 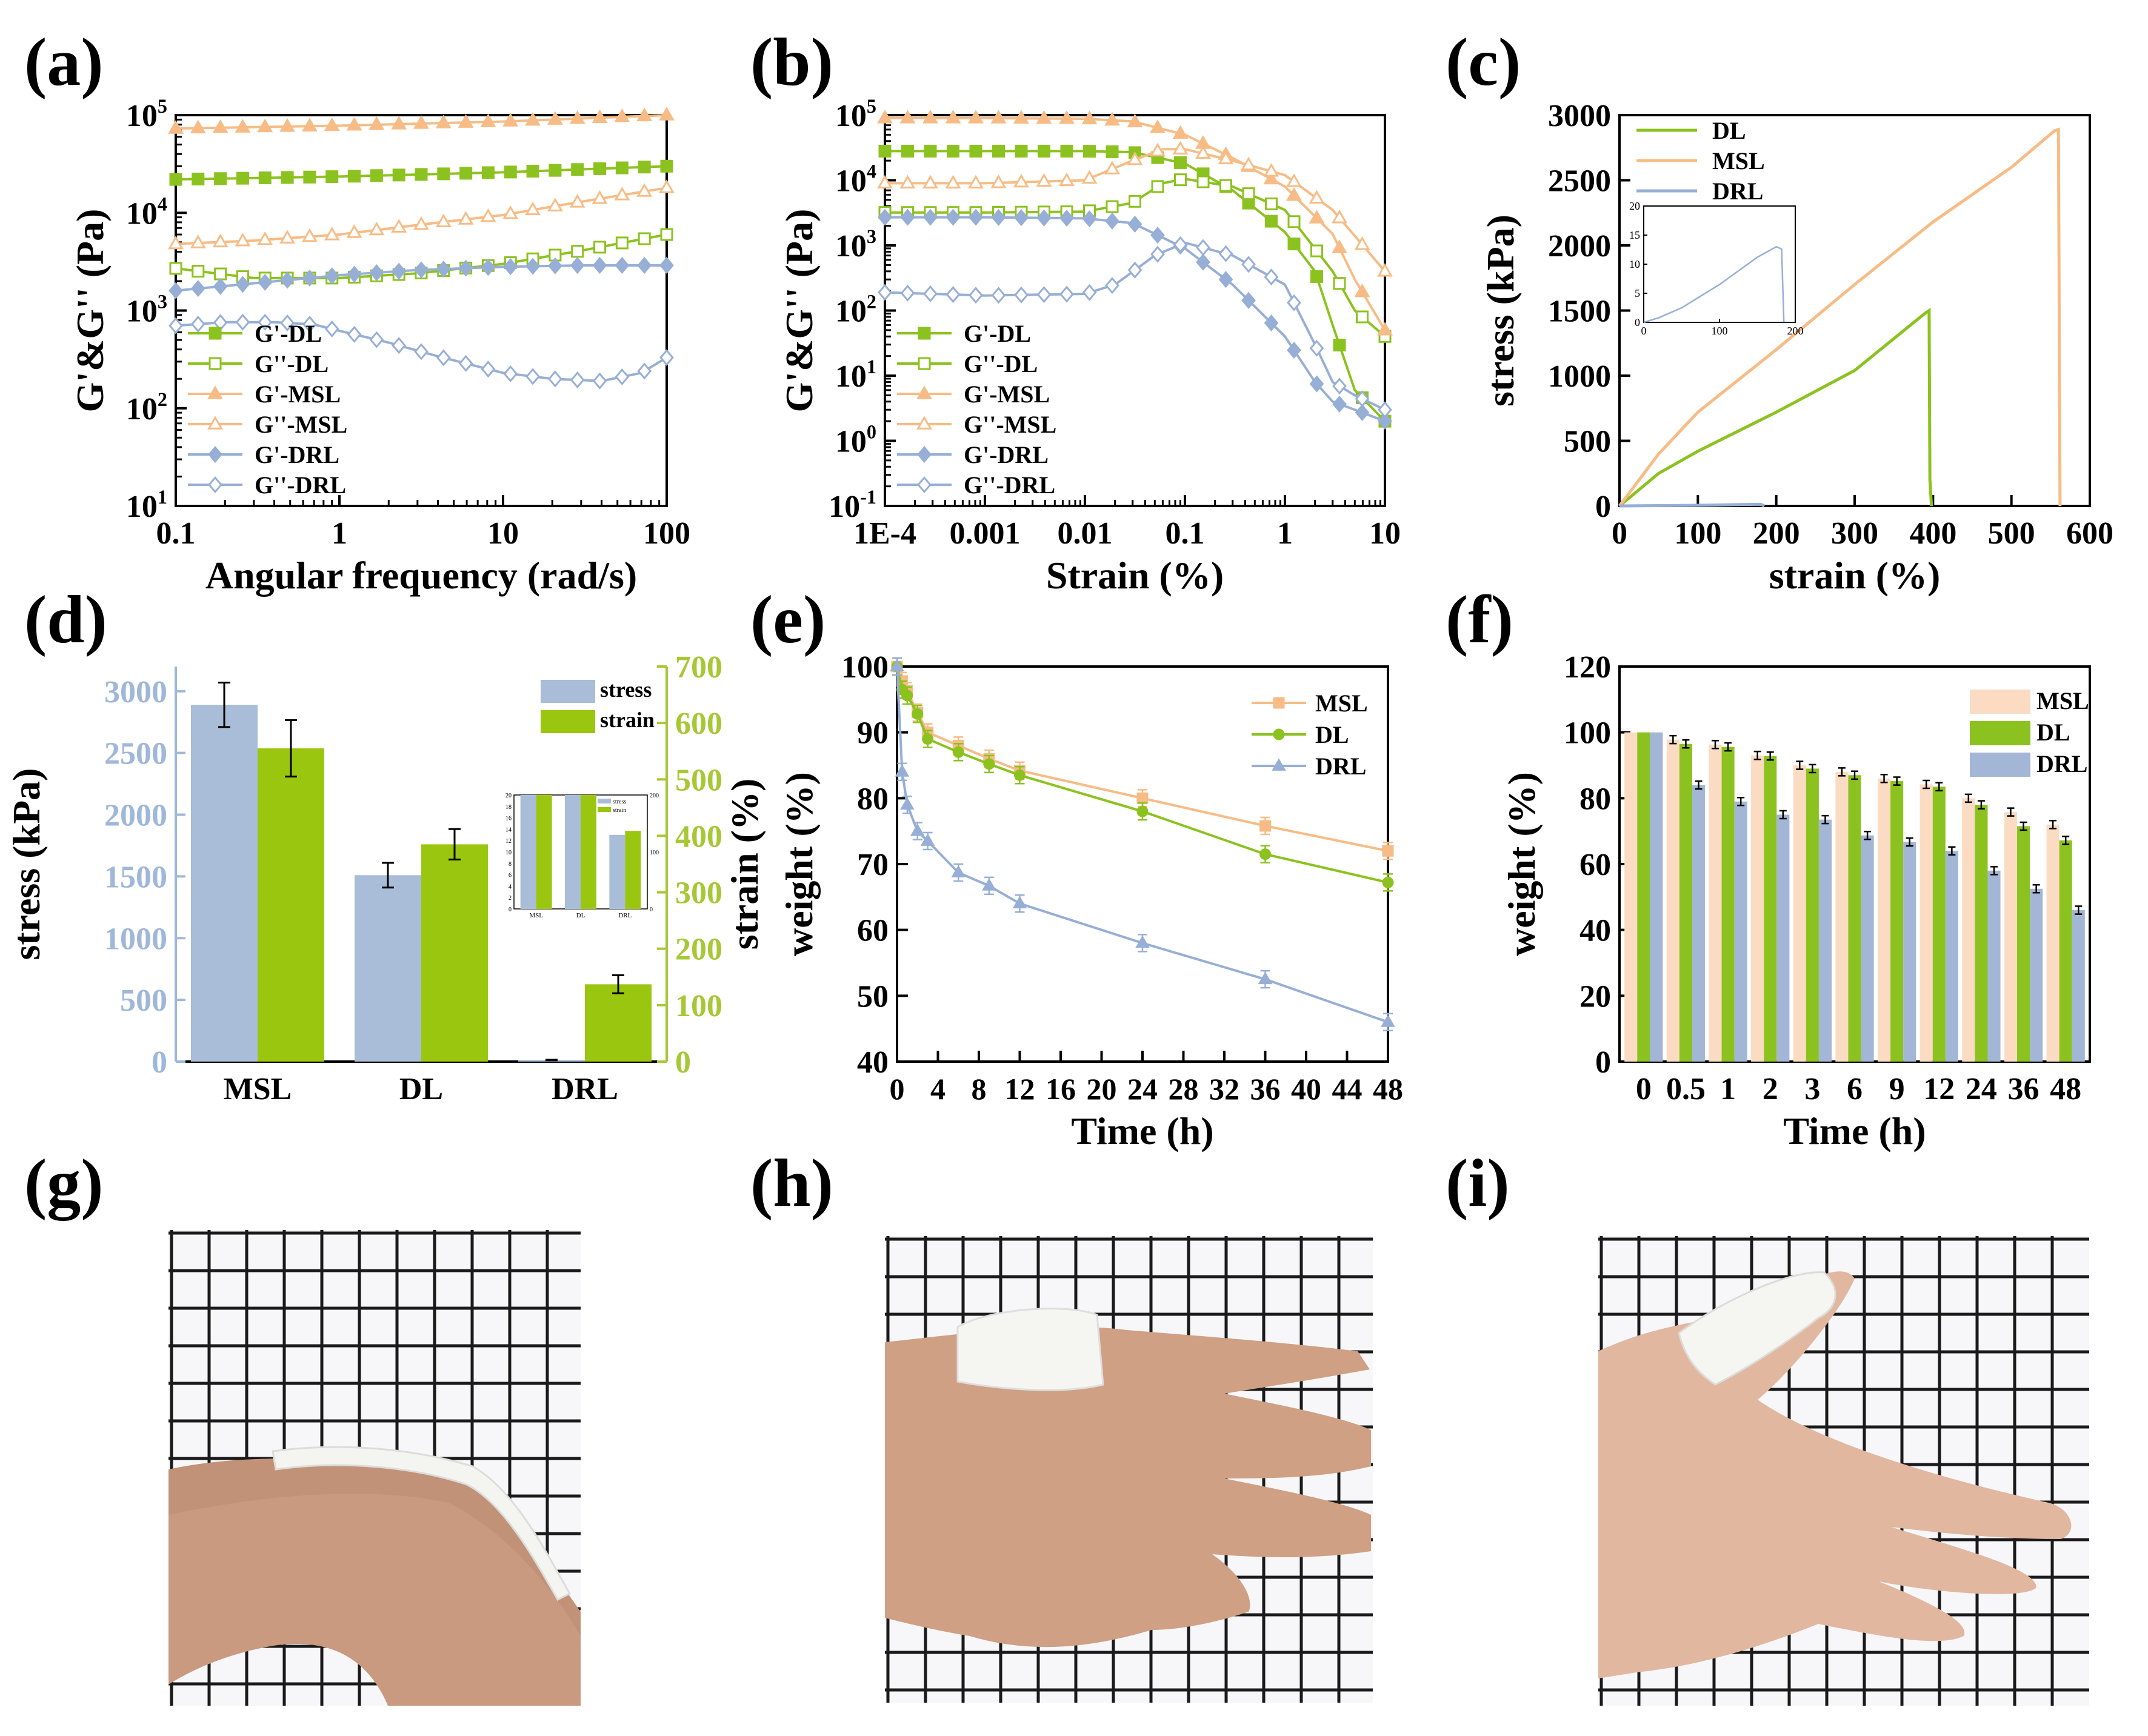 I want to click on inset-bar-strain, so click(x=588, y=852).